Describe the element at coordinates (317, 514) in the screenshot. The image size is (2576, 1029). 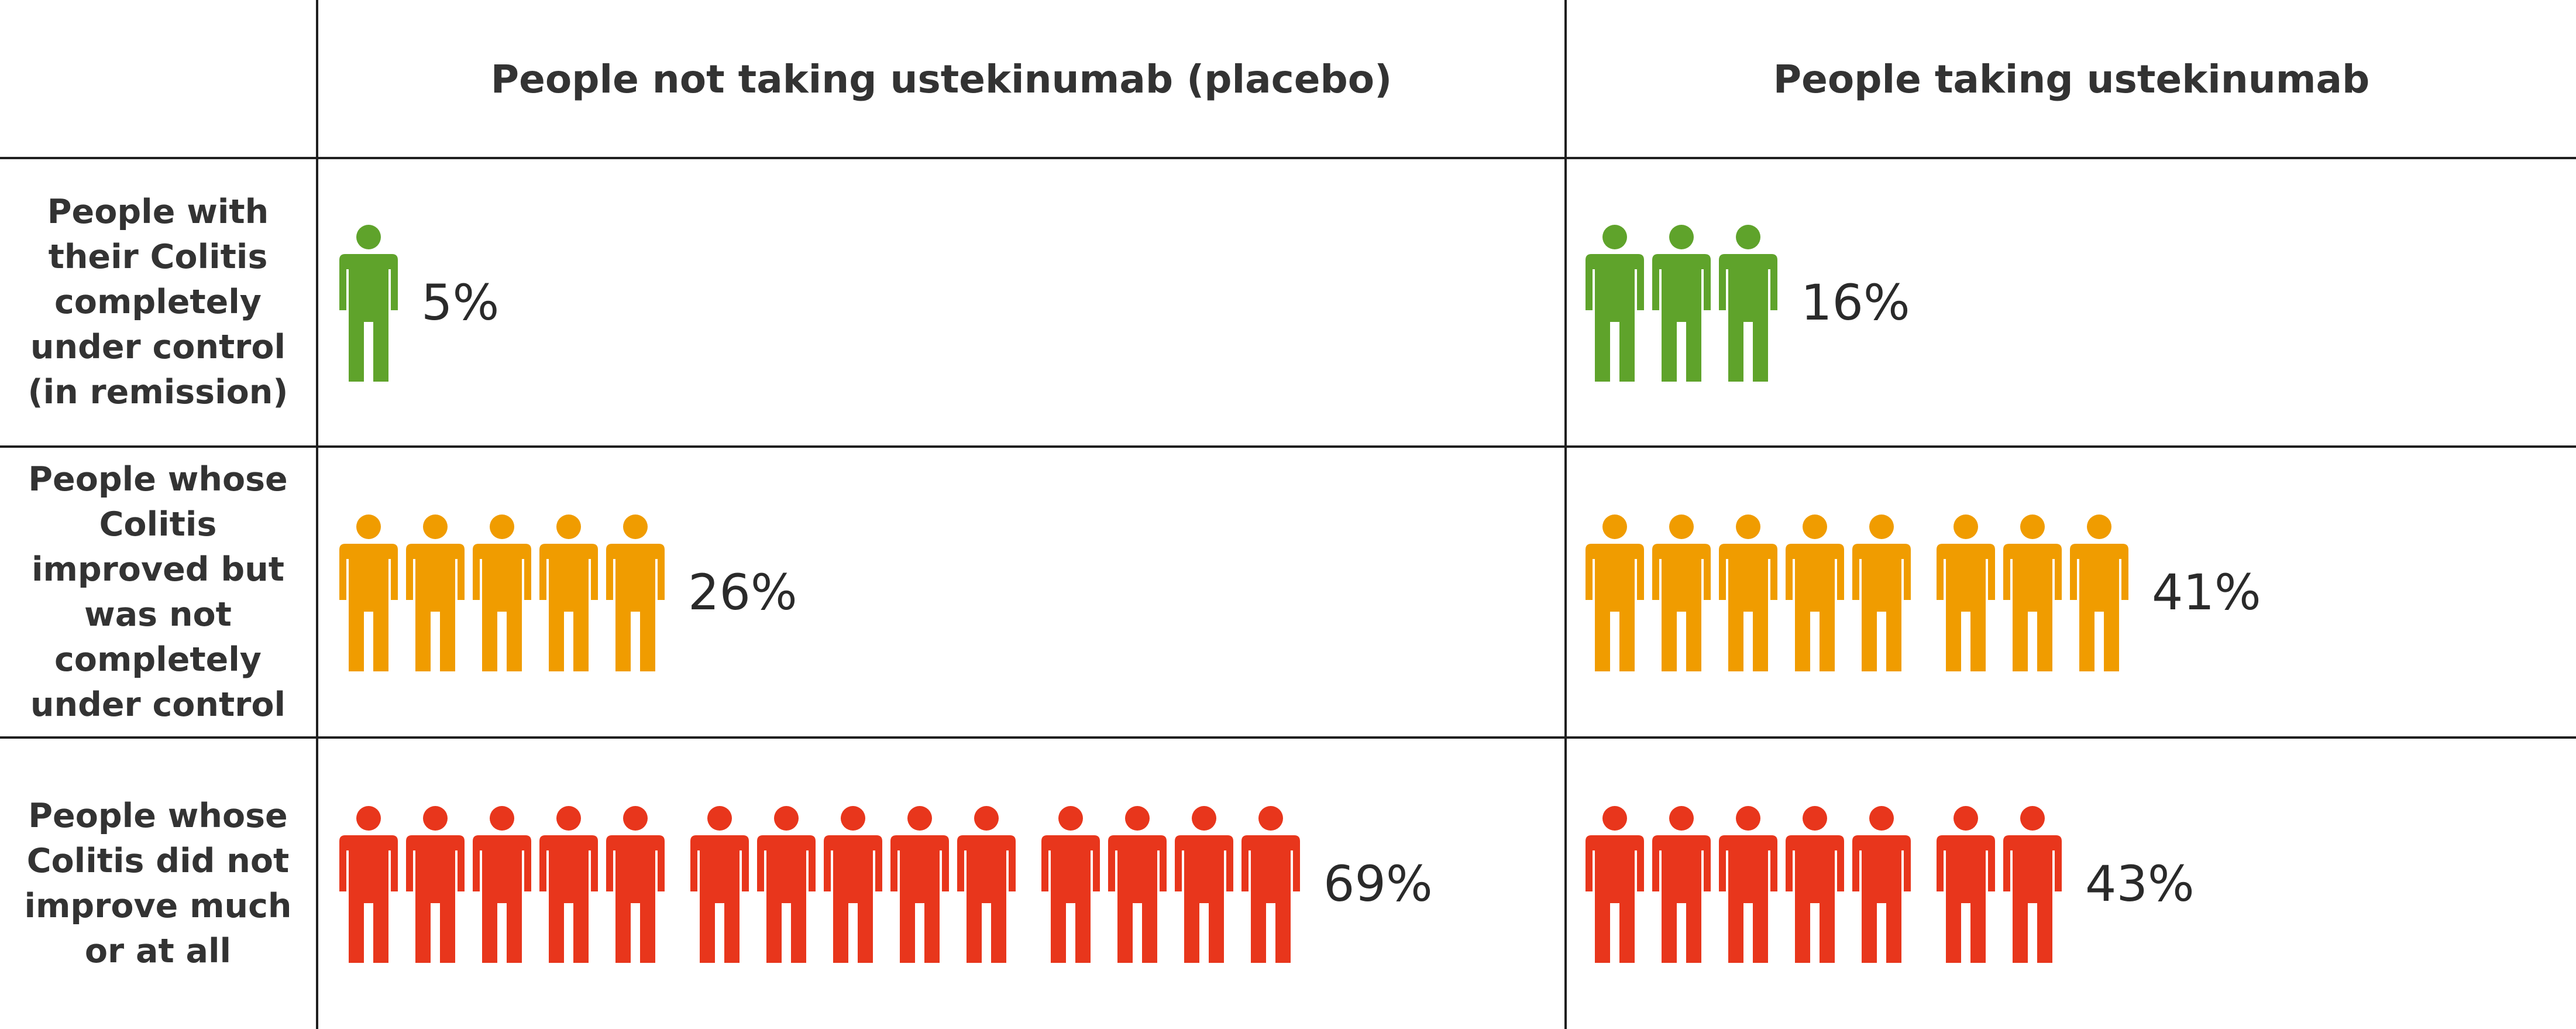
I see `grid-line-col1` at that location.